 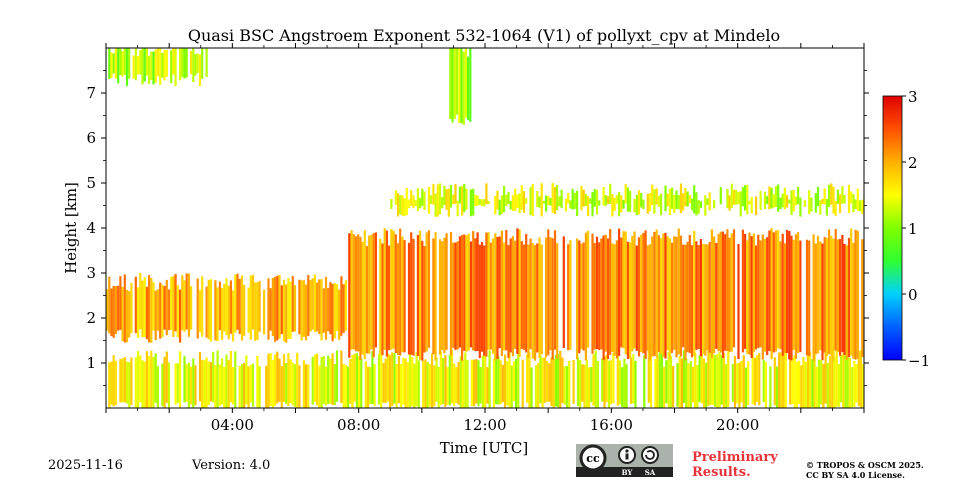 I want to click on preliminary-line1: Preliminary, so click(x=735, y=457).